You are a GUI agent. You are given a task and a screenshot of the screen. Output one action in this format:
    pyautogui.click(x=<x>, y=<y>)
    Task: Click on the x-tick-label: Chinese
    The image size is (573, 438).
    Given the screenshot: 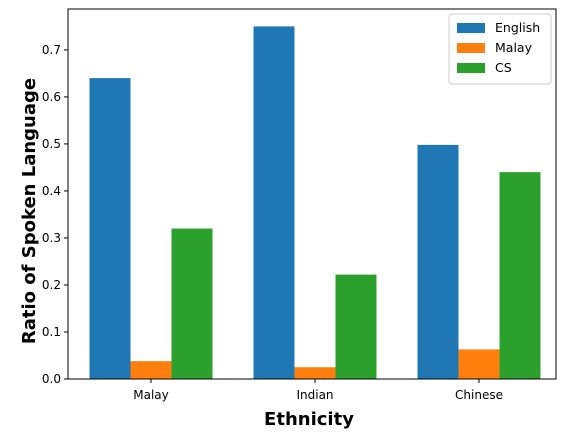 What is the action you would take?
    pyautogui.click(x=479, y=395)
    